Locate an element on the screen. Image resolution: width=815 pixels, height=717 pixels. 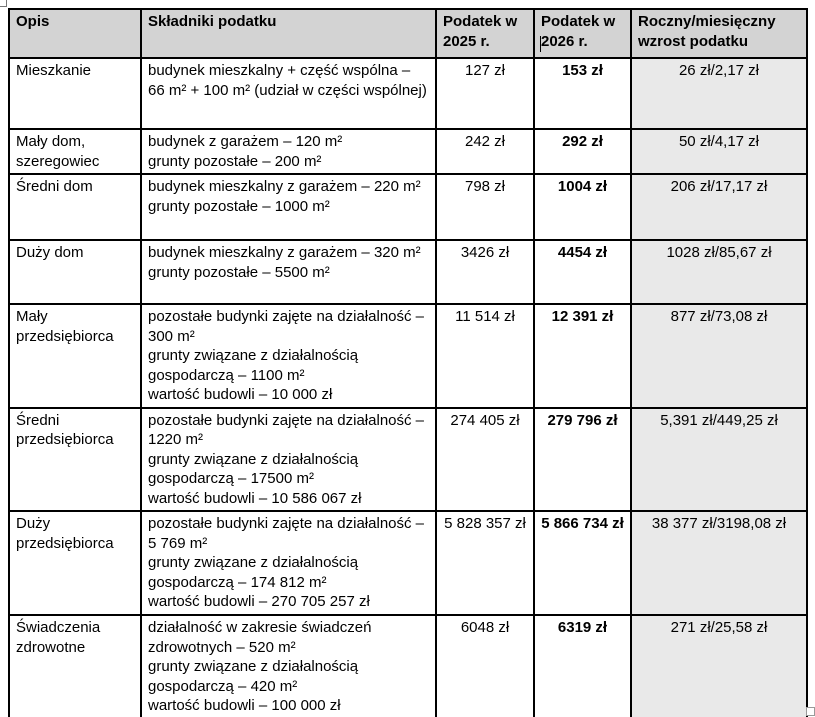
cell-podatek-2026: 279 796 zł is located at coordinates (582, 459).